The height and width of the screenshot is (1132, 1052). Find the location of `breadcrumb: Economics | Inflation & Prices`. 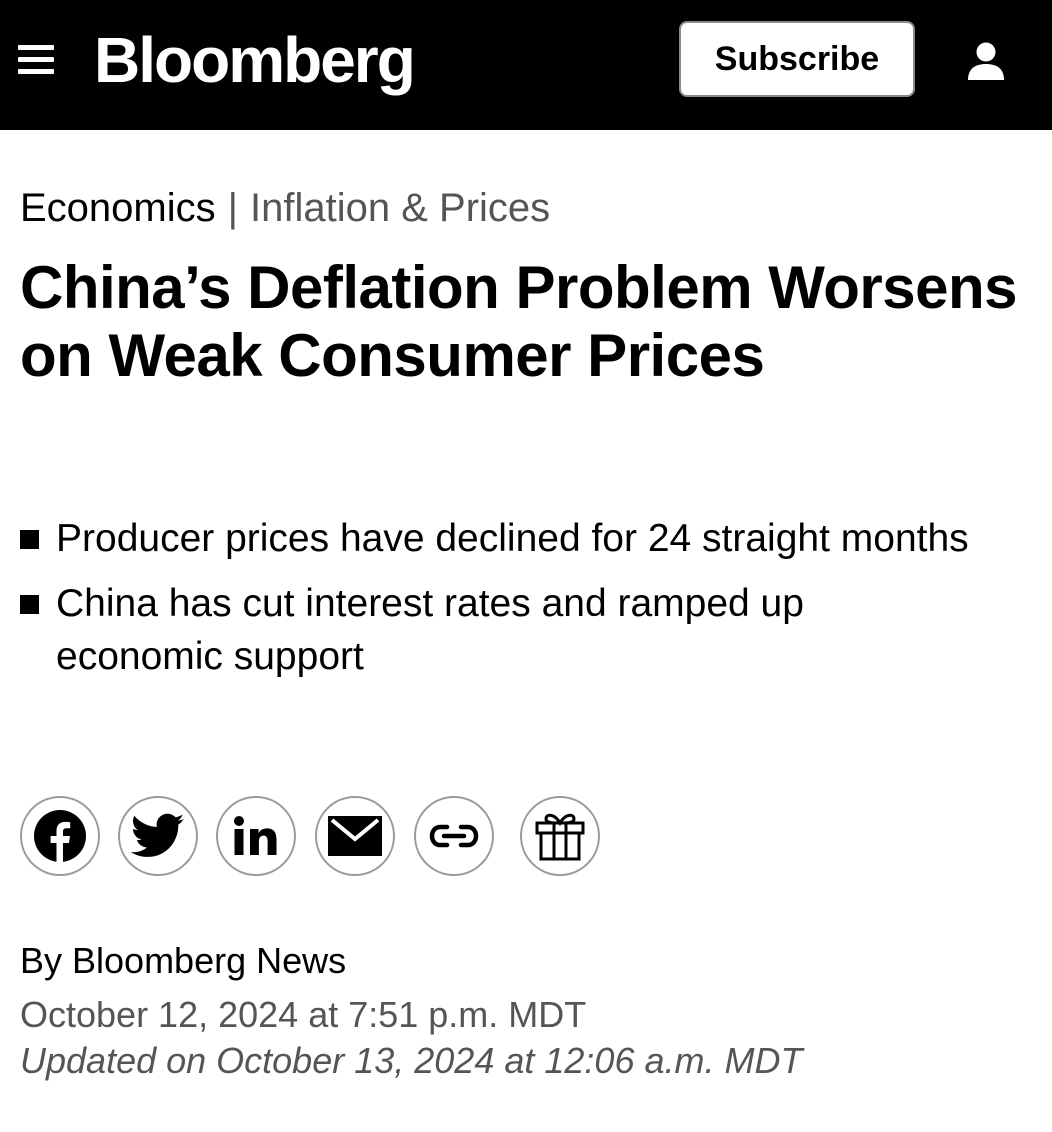

breadcrumb: Economics | Inflation & Prices is located at coordinates (285, 208).